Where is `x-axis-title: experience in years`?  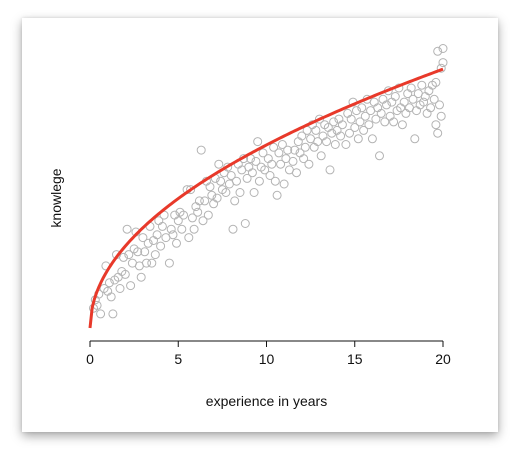 x-axis-title: experience in years is located at coordinates (266, 401).